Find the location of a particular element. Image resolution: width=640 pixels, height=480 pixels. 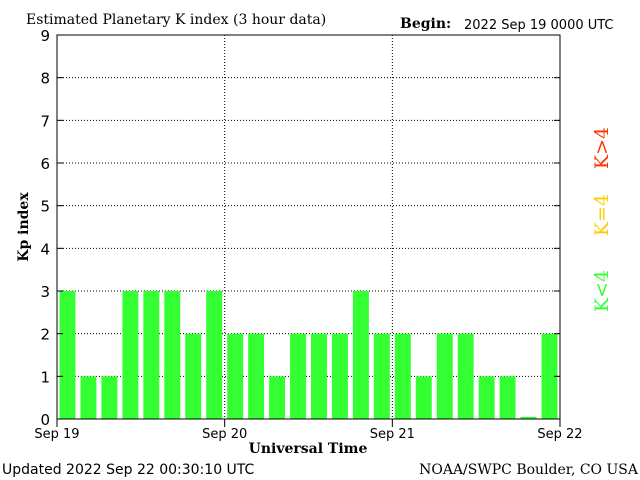

y-tick-label: 3 is located at coordinates (45, 292).